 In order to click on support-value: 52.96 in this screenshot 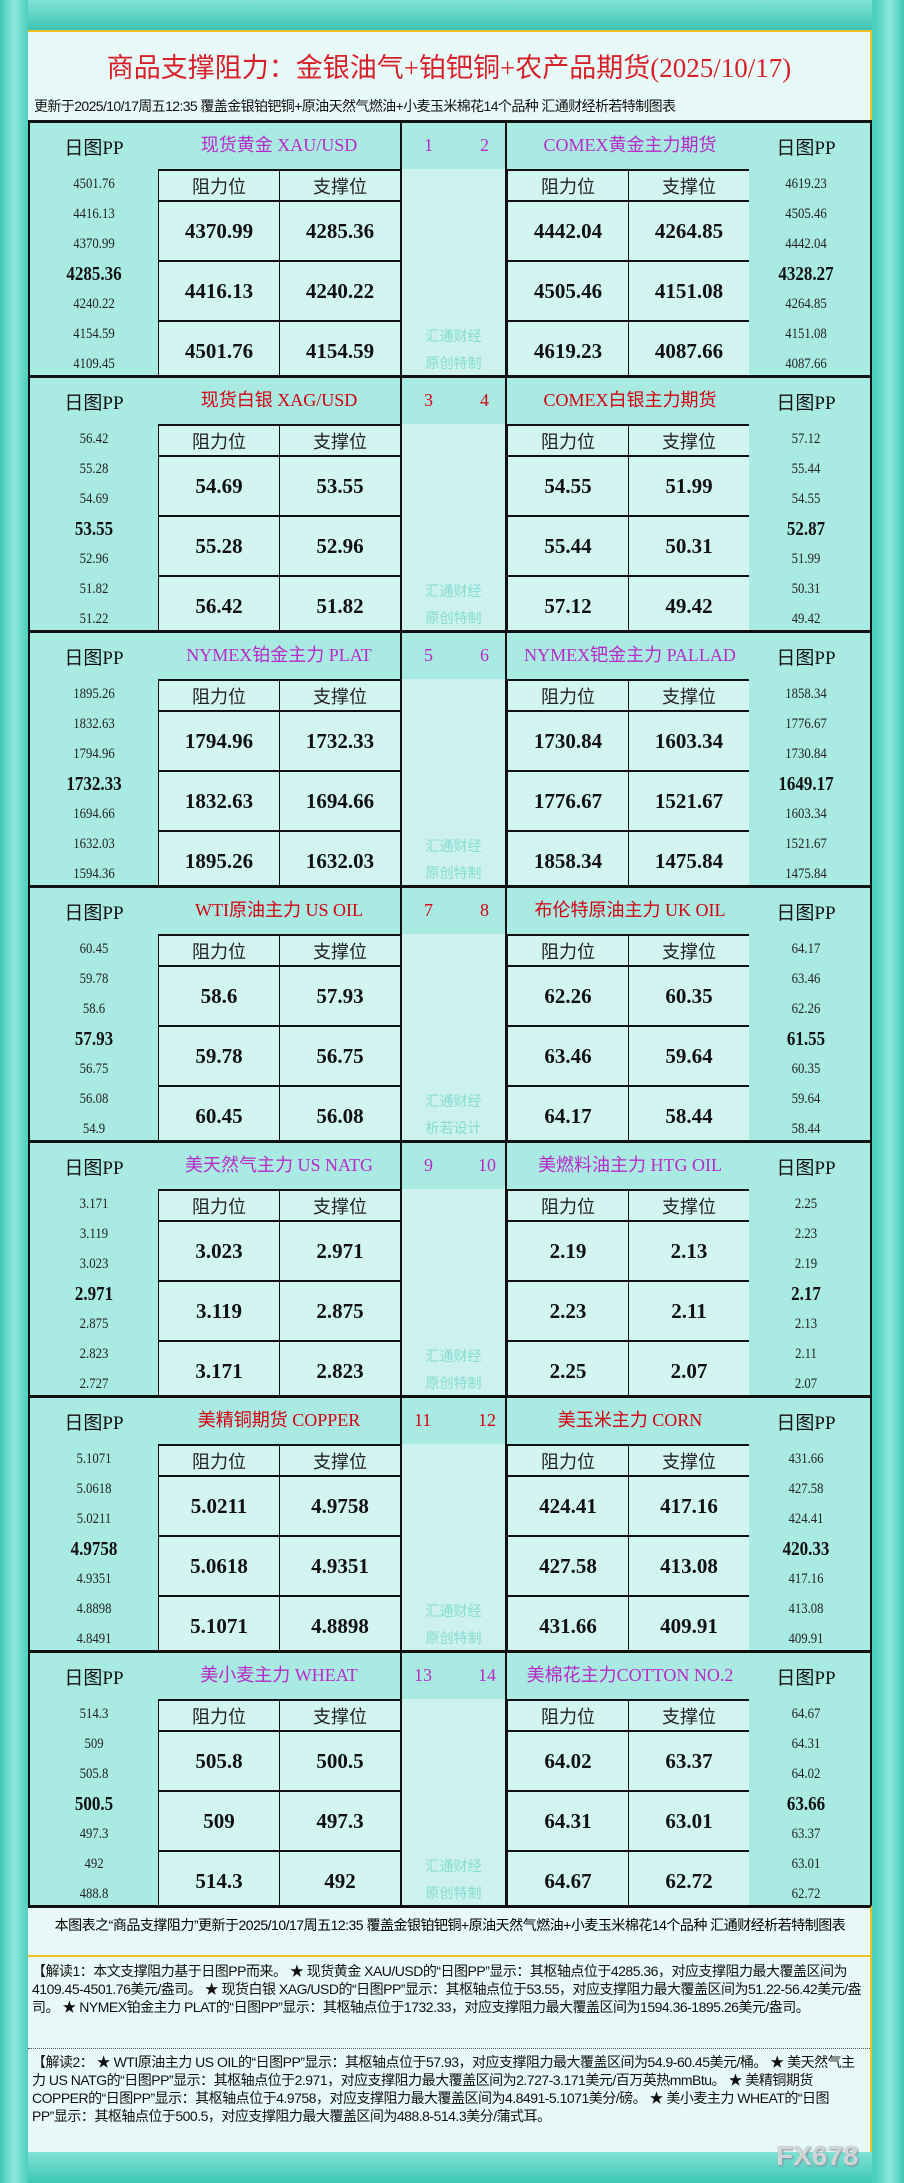, I will do `click(339, 547)`.